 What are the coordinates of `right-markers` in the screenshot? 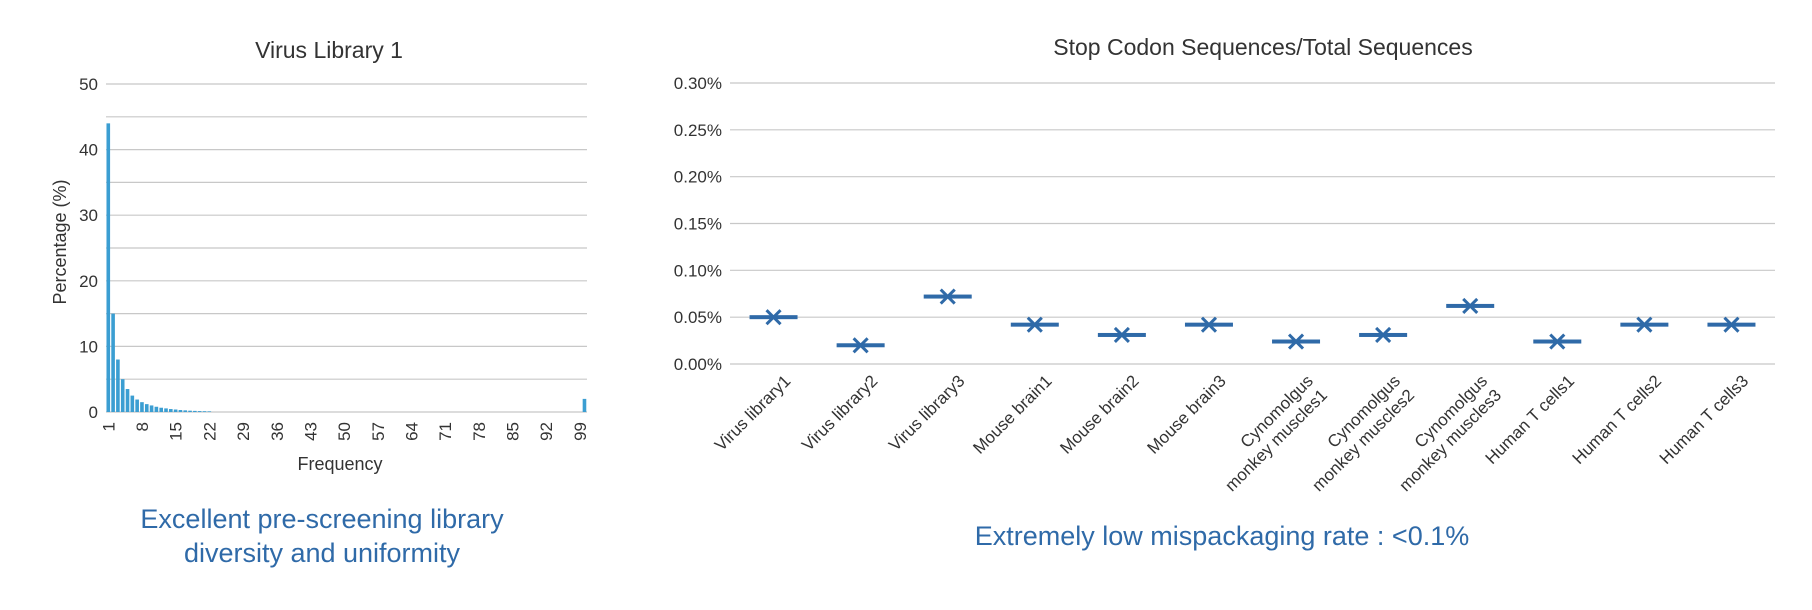 It's located at (1252, 321).